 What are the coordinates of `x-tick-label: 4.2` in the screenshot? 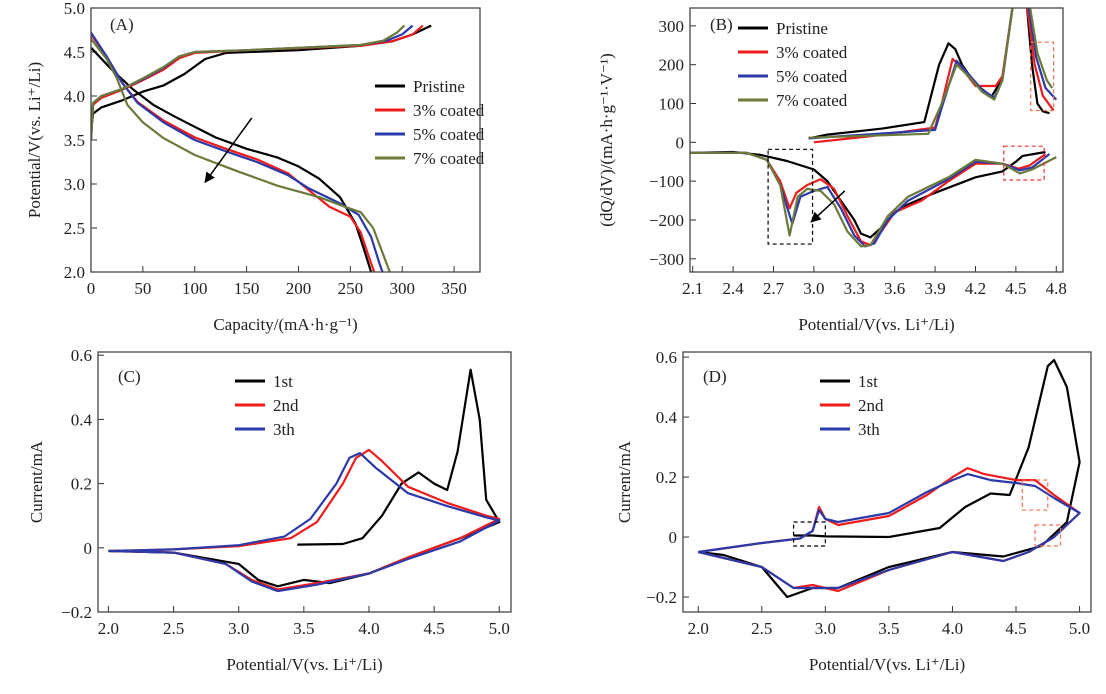 It's located at (975, 288).